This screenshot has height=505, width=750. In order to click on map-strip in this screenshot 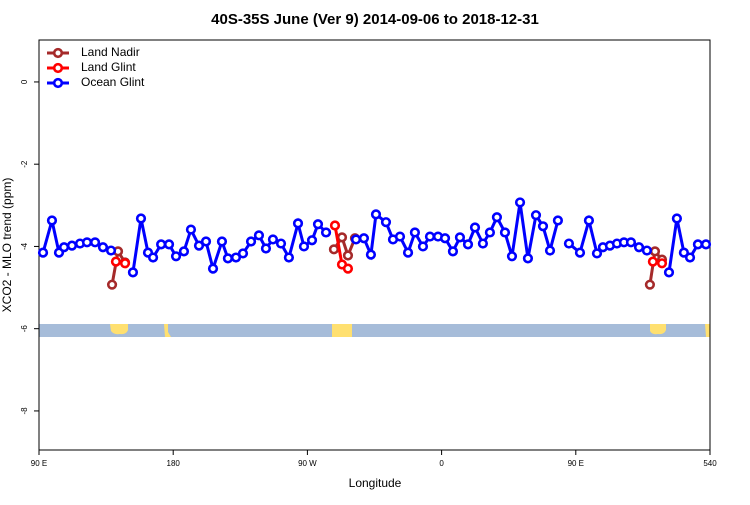, I will do `click(374, 330)`.